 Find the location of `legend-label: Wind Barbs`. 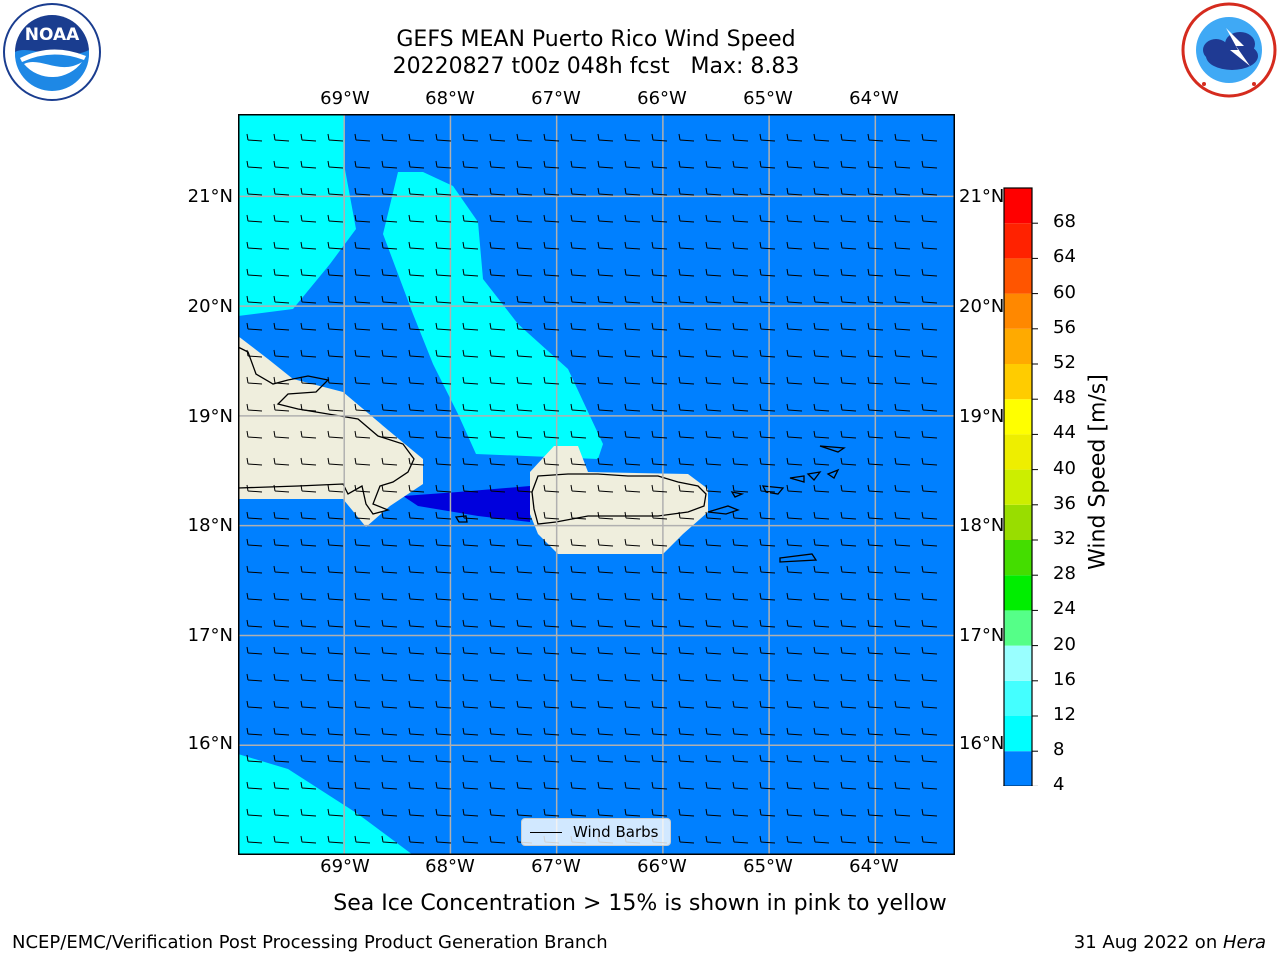

legend-label: Wind Barbs is located at coordinates (616, 832).